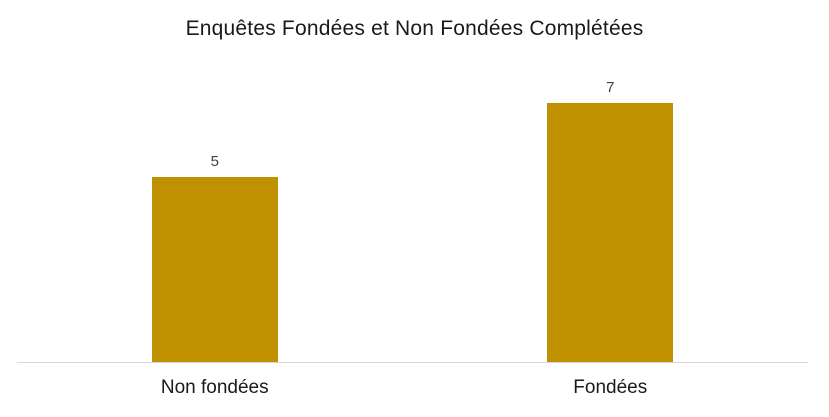  What do you see at coordinates (412, 388) in the screenshot?
I see `x-axis: Non fondées Fondées` at bounding box center [412, 388].